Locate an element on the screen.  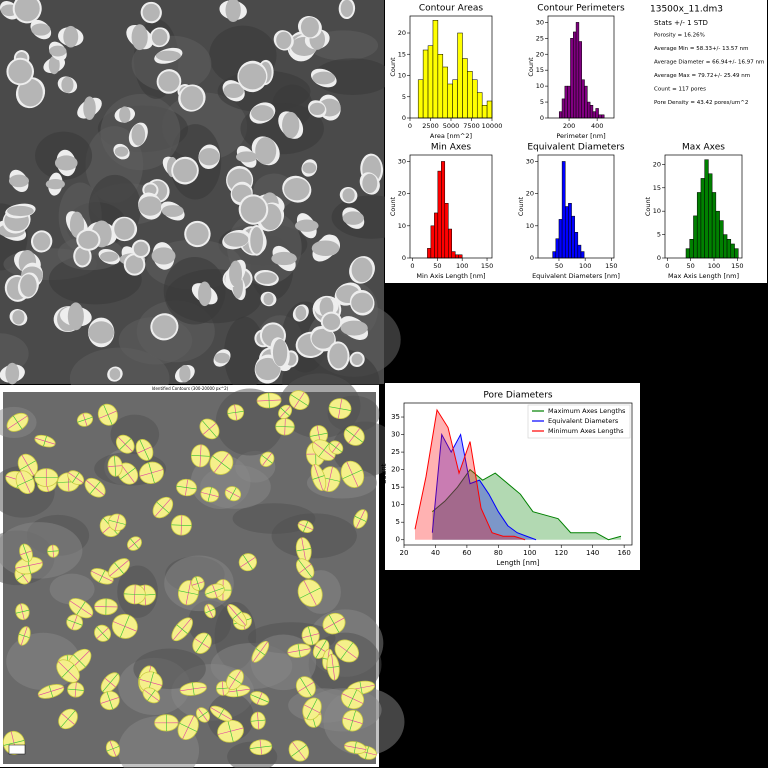
stats-line: Average Max = 79.72+/- 25.49 nm is located at coordinates (702, 76).